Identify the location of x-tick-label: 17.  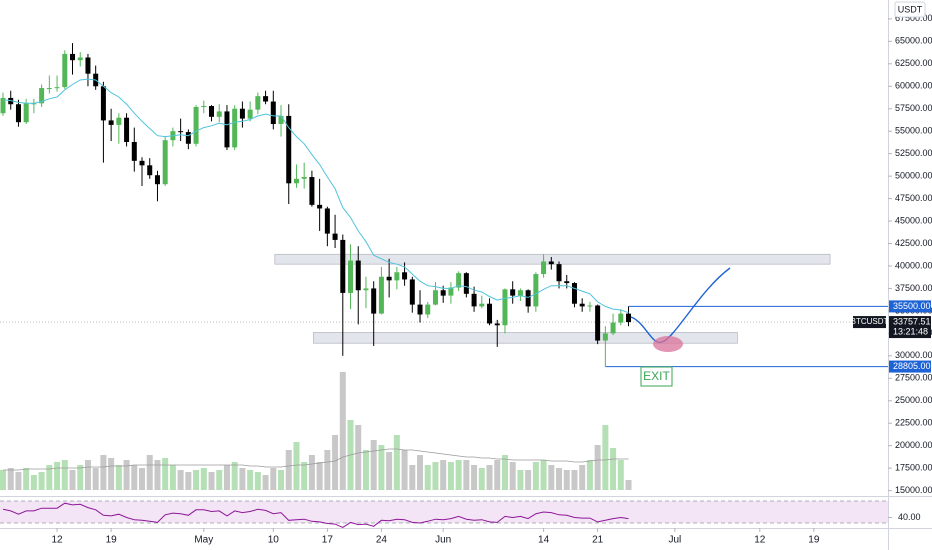
(328, 540).